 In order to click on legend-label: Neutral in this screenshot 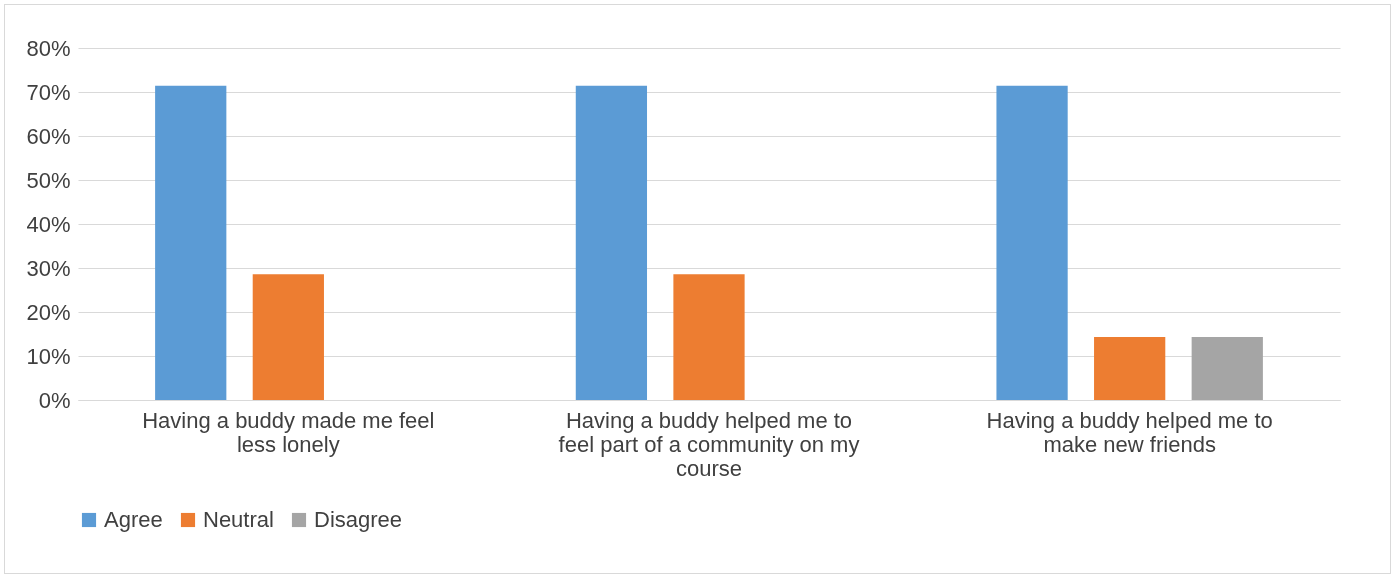, I will do `click(238, 519)`.